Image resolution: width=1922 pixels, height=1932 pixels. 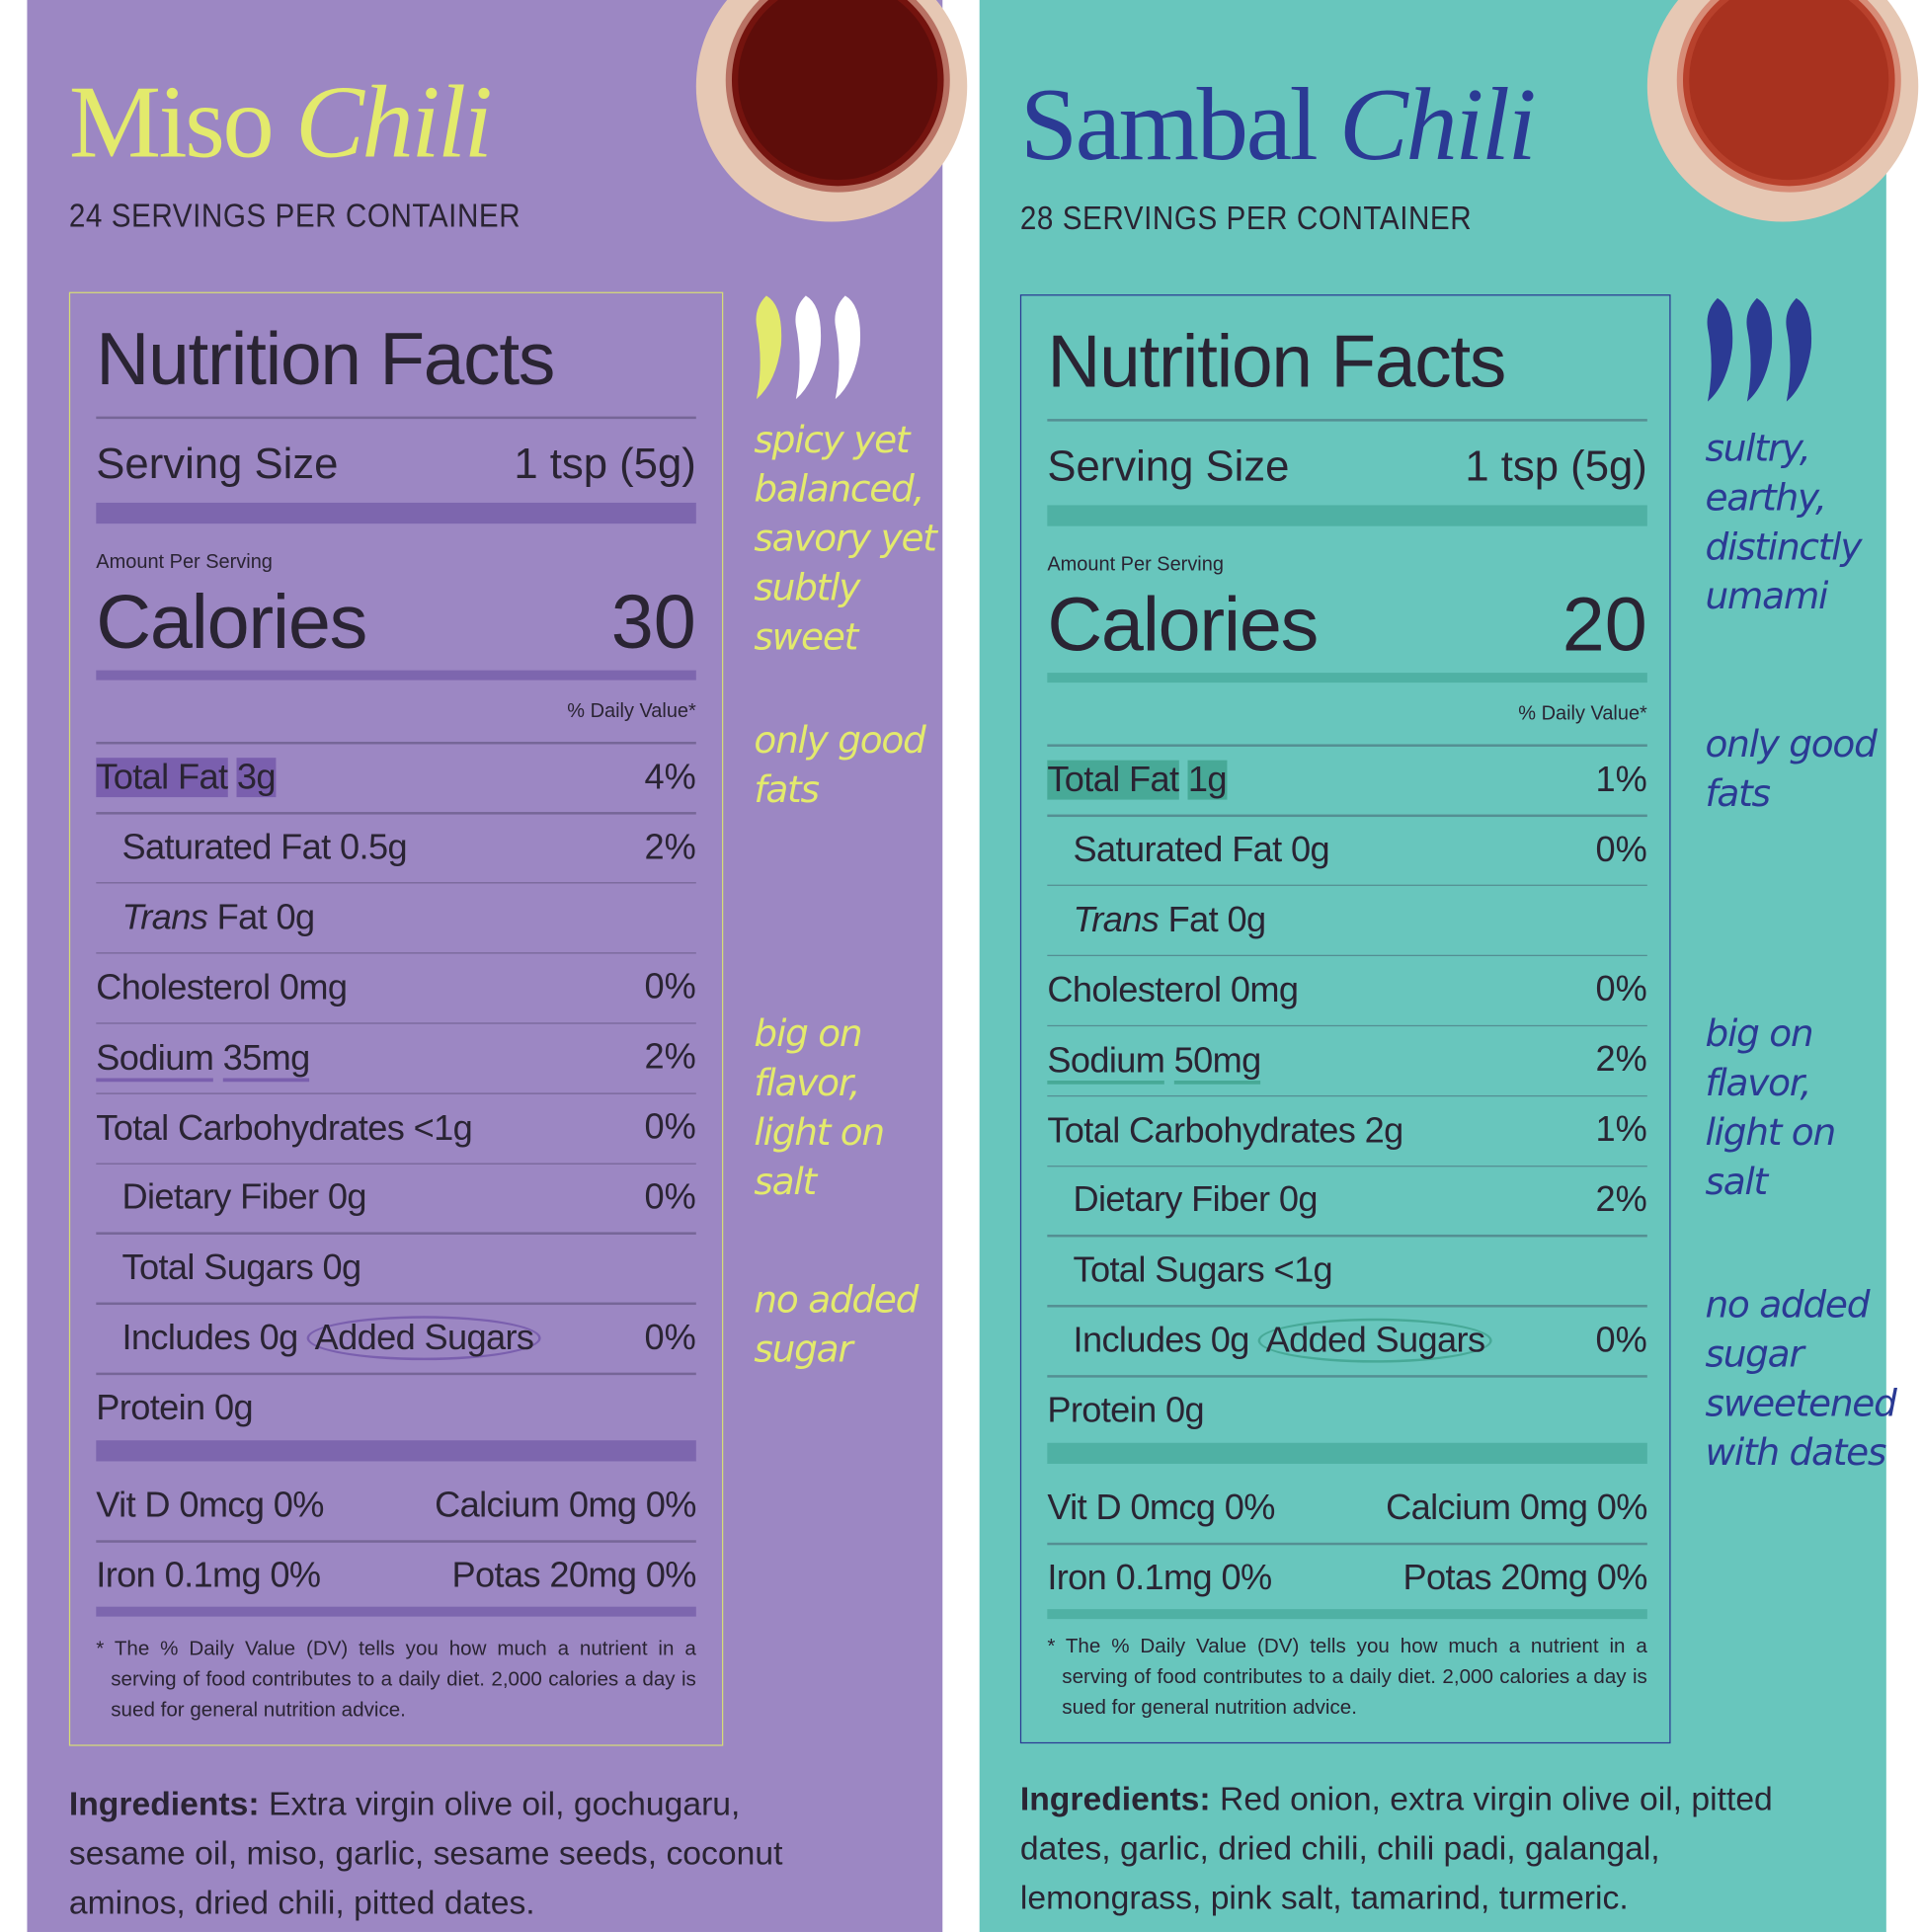 What do you see at coordinates (670, 777) in the screenshot?
I see `daily-value: 4%` at bounding box center [670, 777].